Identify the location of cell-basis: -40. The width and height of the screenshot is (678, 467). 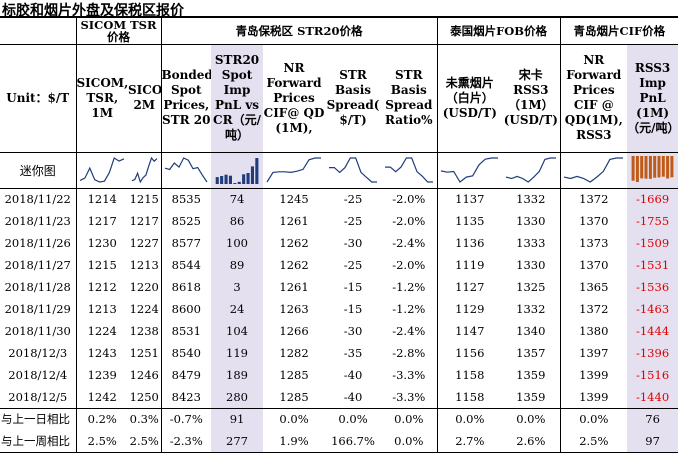
(353, 396).